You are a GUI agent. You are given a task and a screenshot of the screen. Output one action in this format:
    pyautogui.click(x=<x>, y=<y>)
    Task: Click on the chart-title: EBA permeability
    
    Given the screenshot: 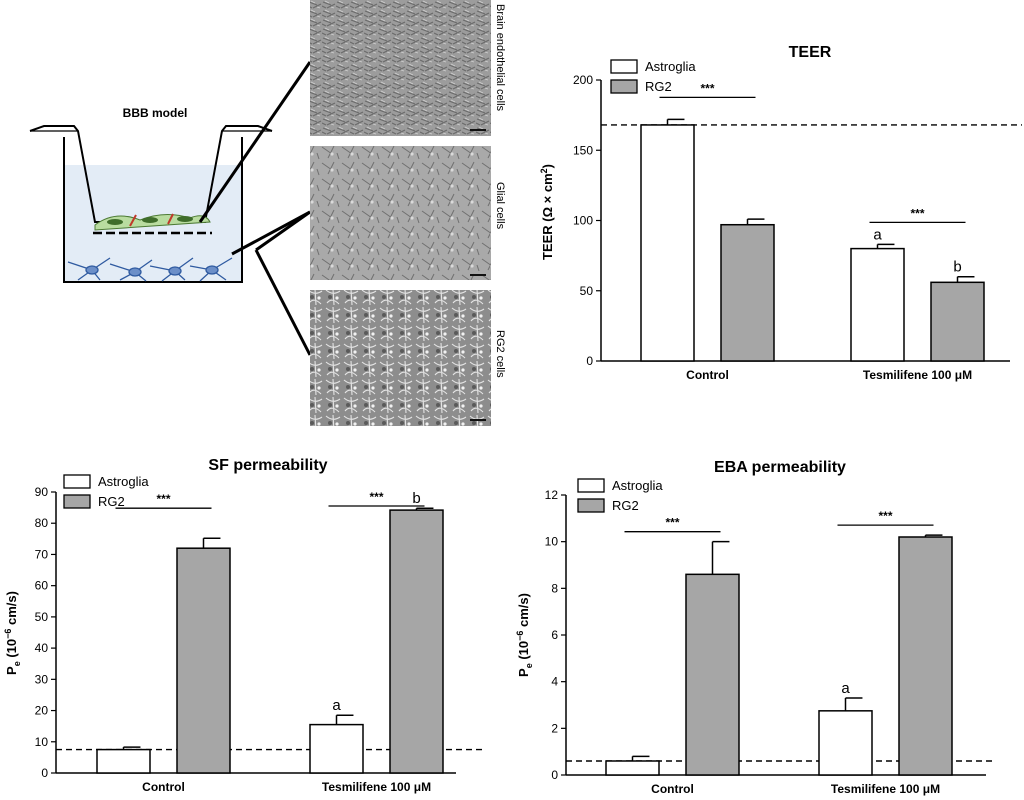 What is the action you would take?
    pyautogui.click(x=780, y=467)
    